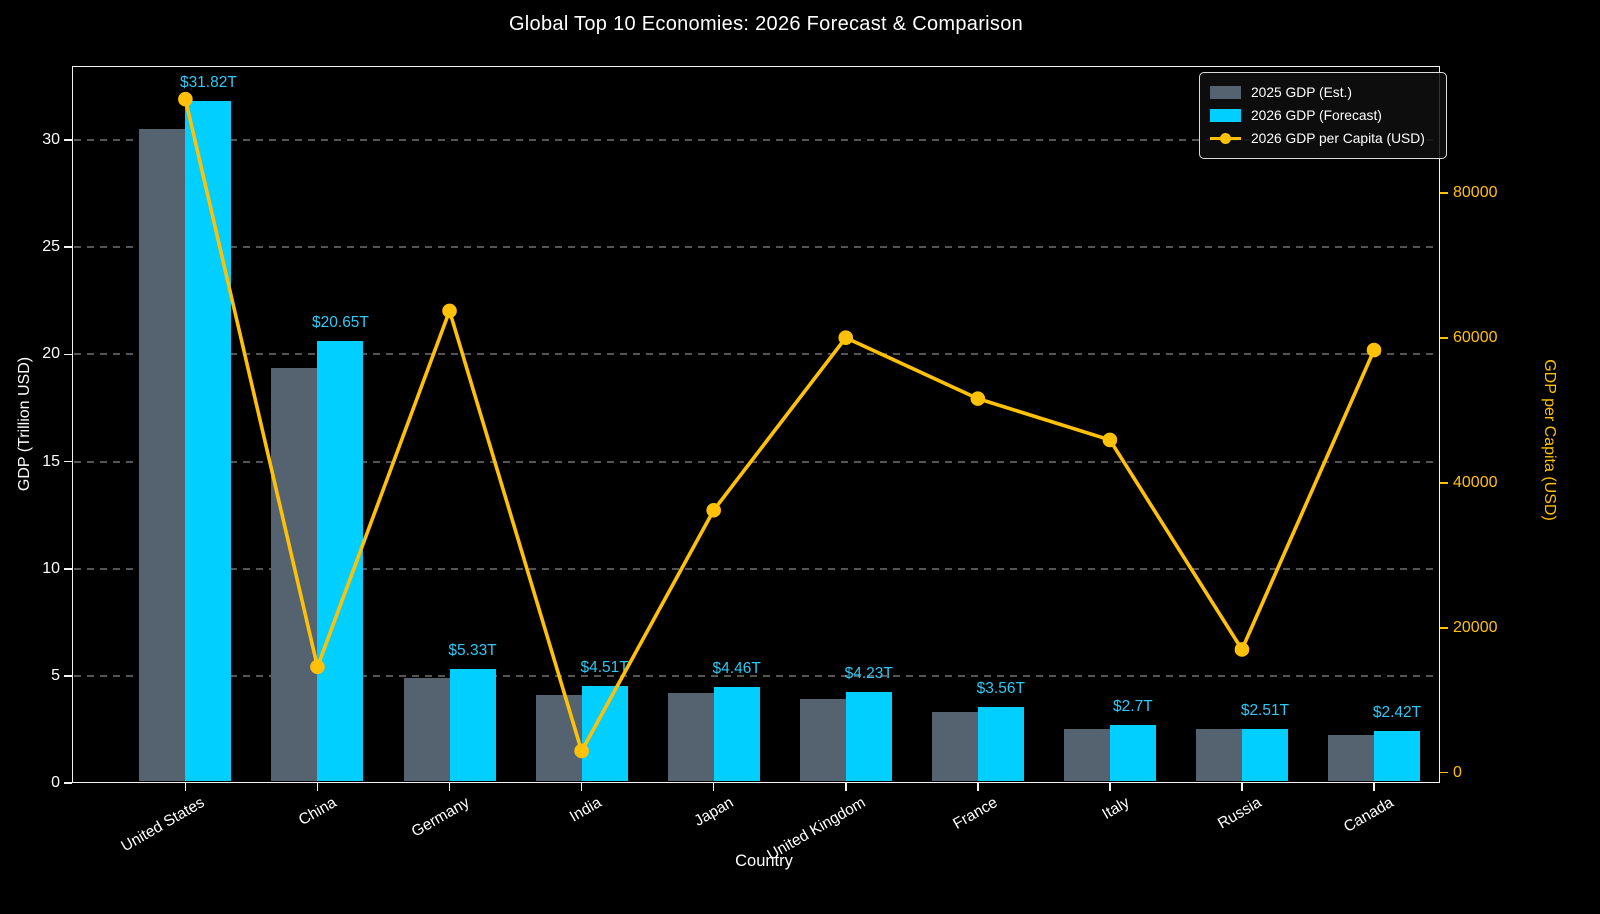  What do you see at coordinates (714, 812) in the screenshot?
I see `x-tick-label: Japan` at bounding box center [714, 812].